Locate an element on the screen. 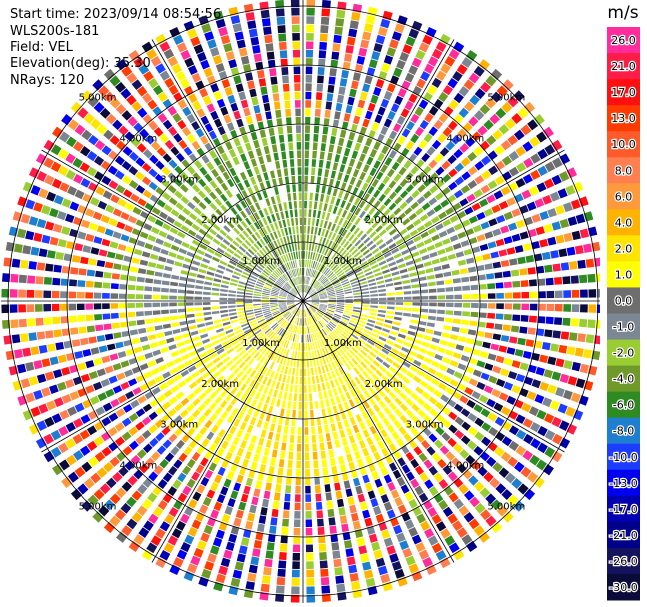 Image resolution: width=647 pixels, height=607 pixels. colorbar-tick-label: 6.0 is located at coordinates (624, 196).